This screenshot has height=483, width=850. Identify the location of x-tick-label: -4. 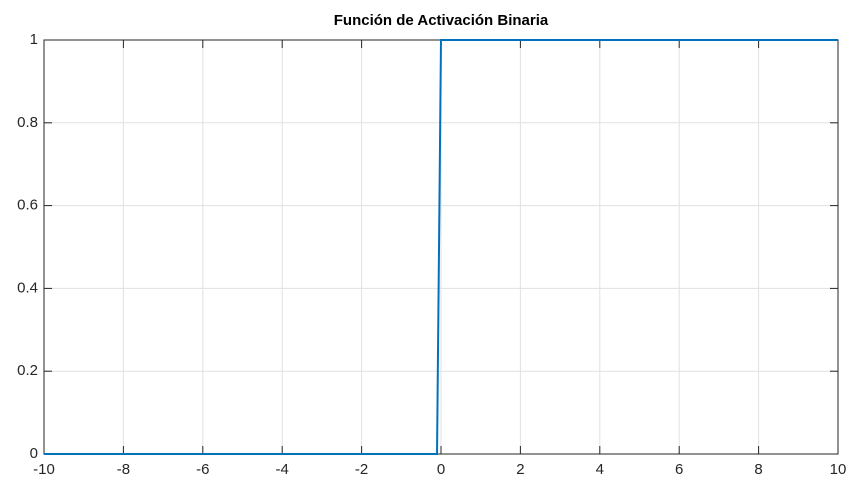
(282, 469).